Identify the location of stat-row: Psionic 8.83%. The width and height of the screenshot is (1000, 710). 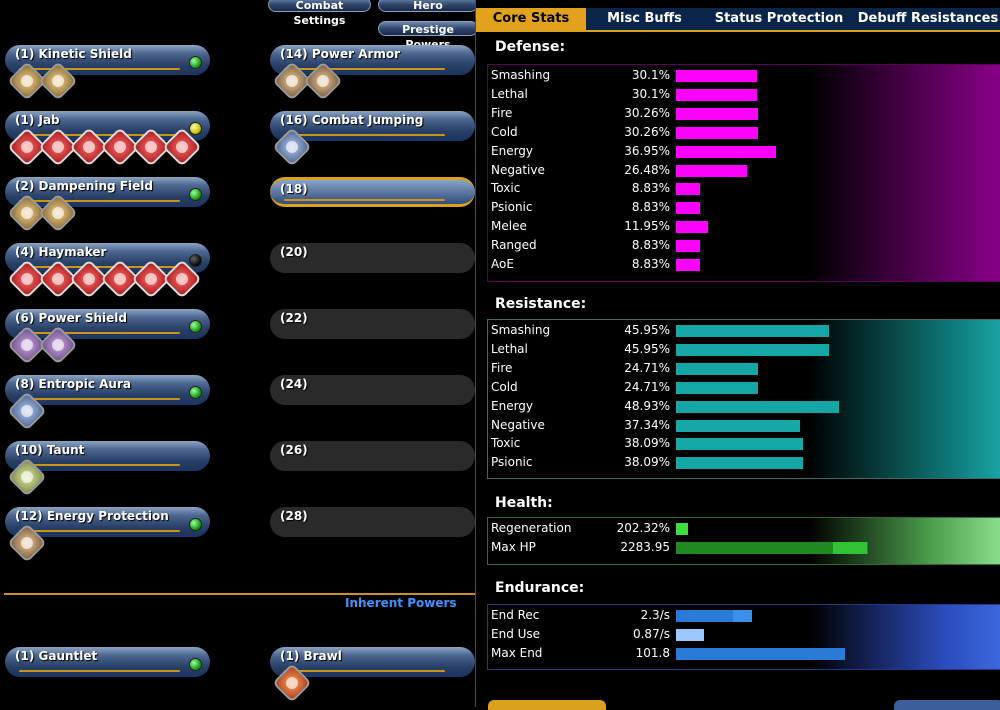
(745, 208).